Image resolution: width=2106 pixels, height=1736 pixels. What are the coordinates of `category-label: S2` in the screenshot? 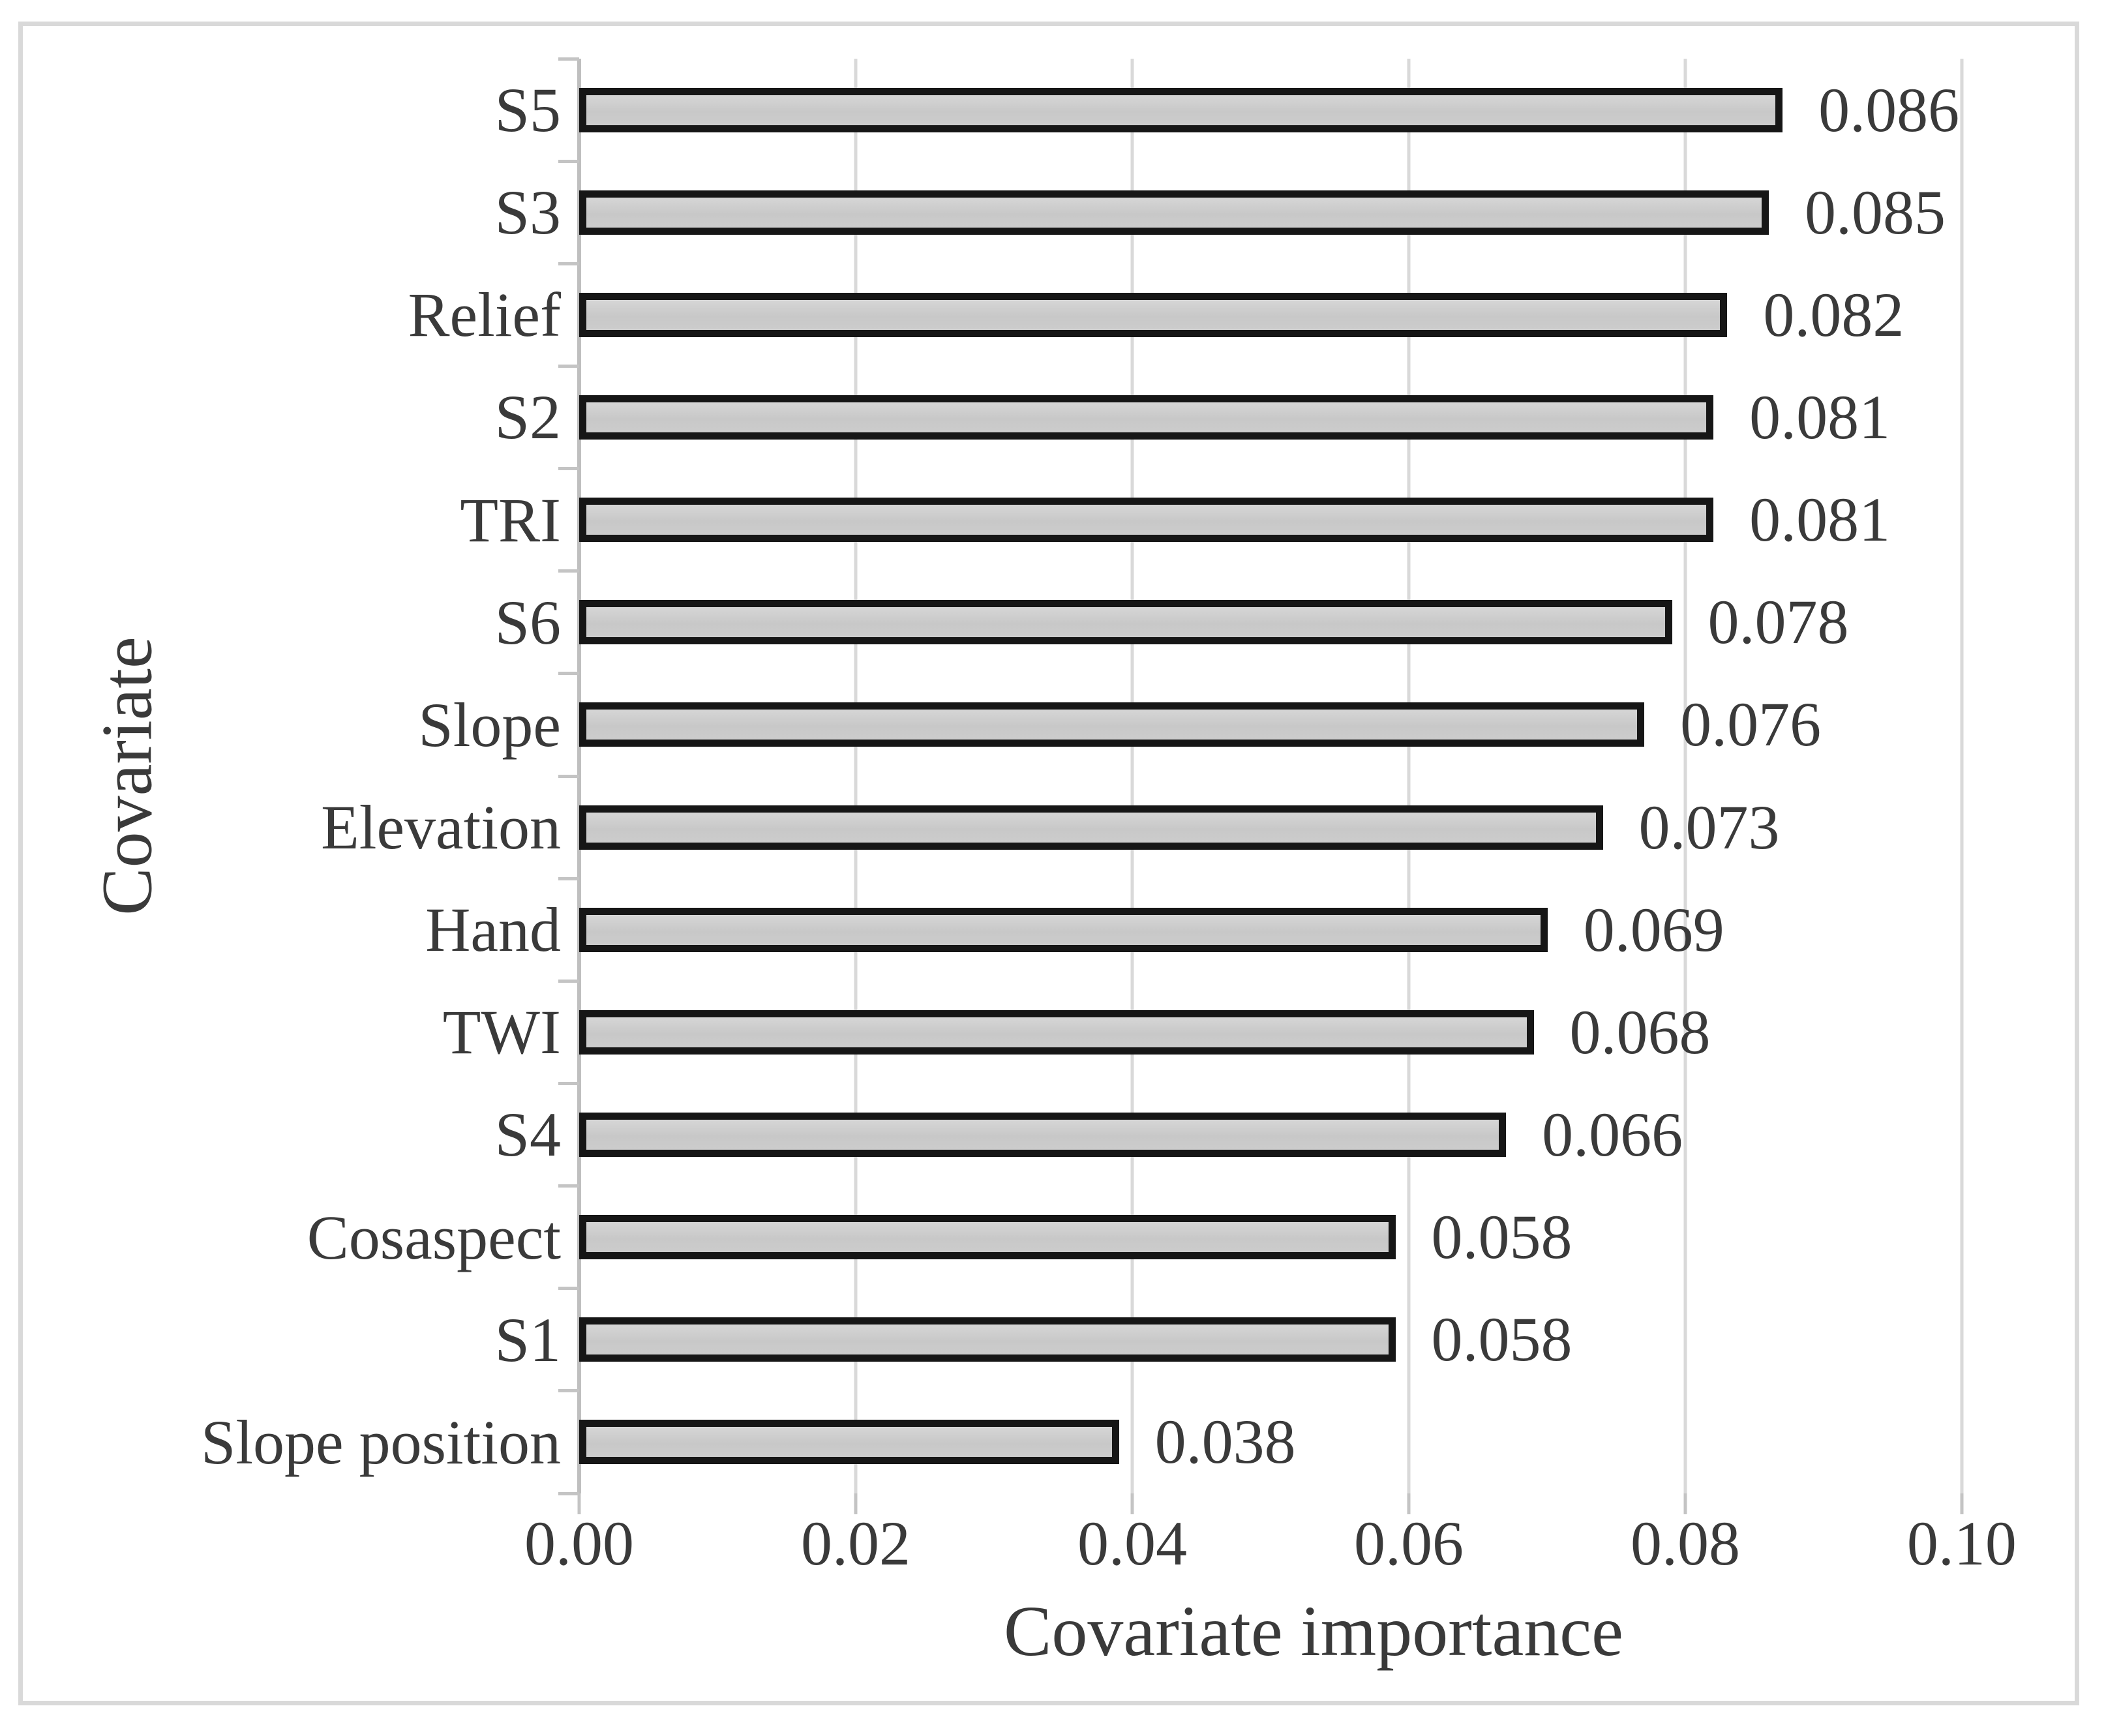 It's located at (527, 417).